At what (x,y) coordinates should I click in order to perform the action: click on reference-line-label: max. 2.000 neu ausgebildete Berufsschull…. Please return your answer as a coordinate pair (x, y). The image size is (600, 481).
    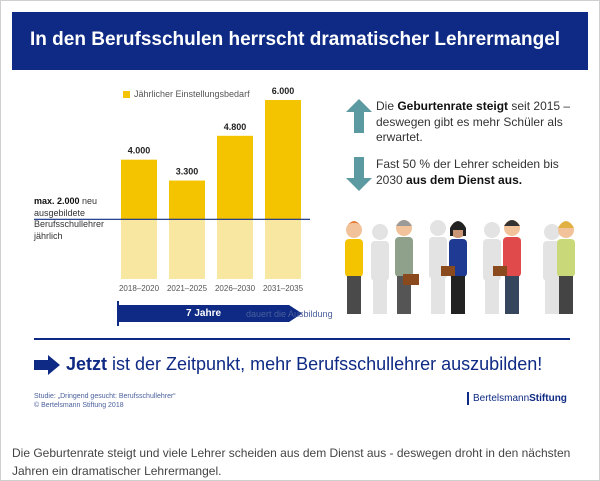
    Looking at the image, I should click on (74, 219).